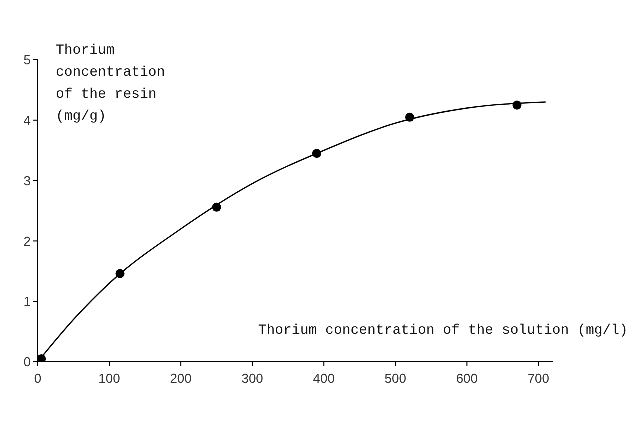 The height and width of the screenshot is (426, 643). Describe the element at coordinates (539, 378) in the screenshot. I see `x-tick-label: 700` at that location.